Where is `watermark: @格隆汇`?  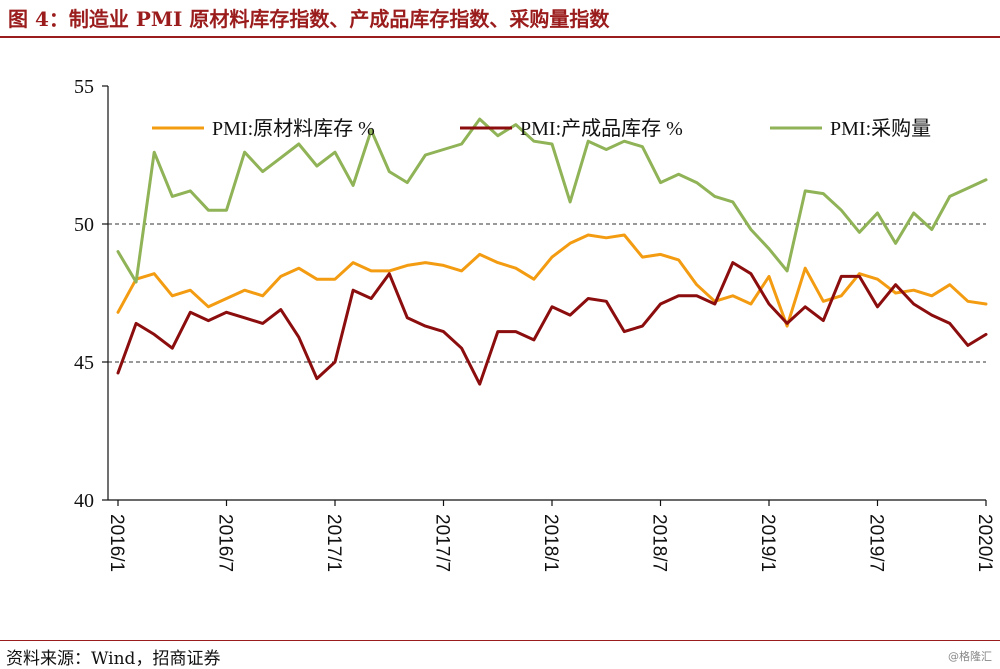
watermark: @格隆汇 is located at coordinates (970, 656).